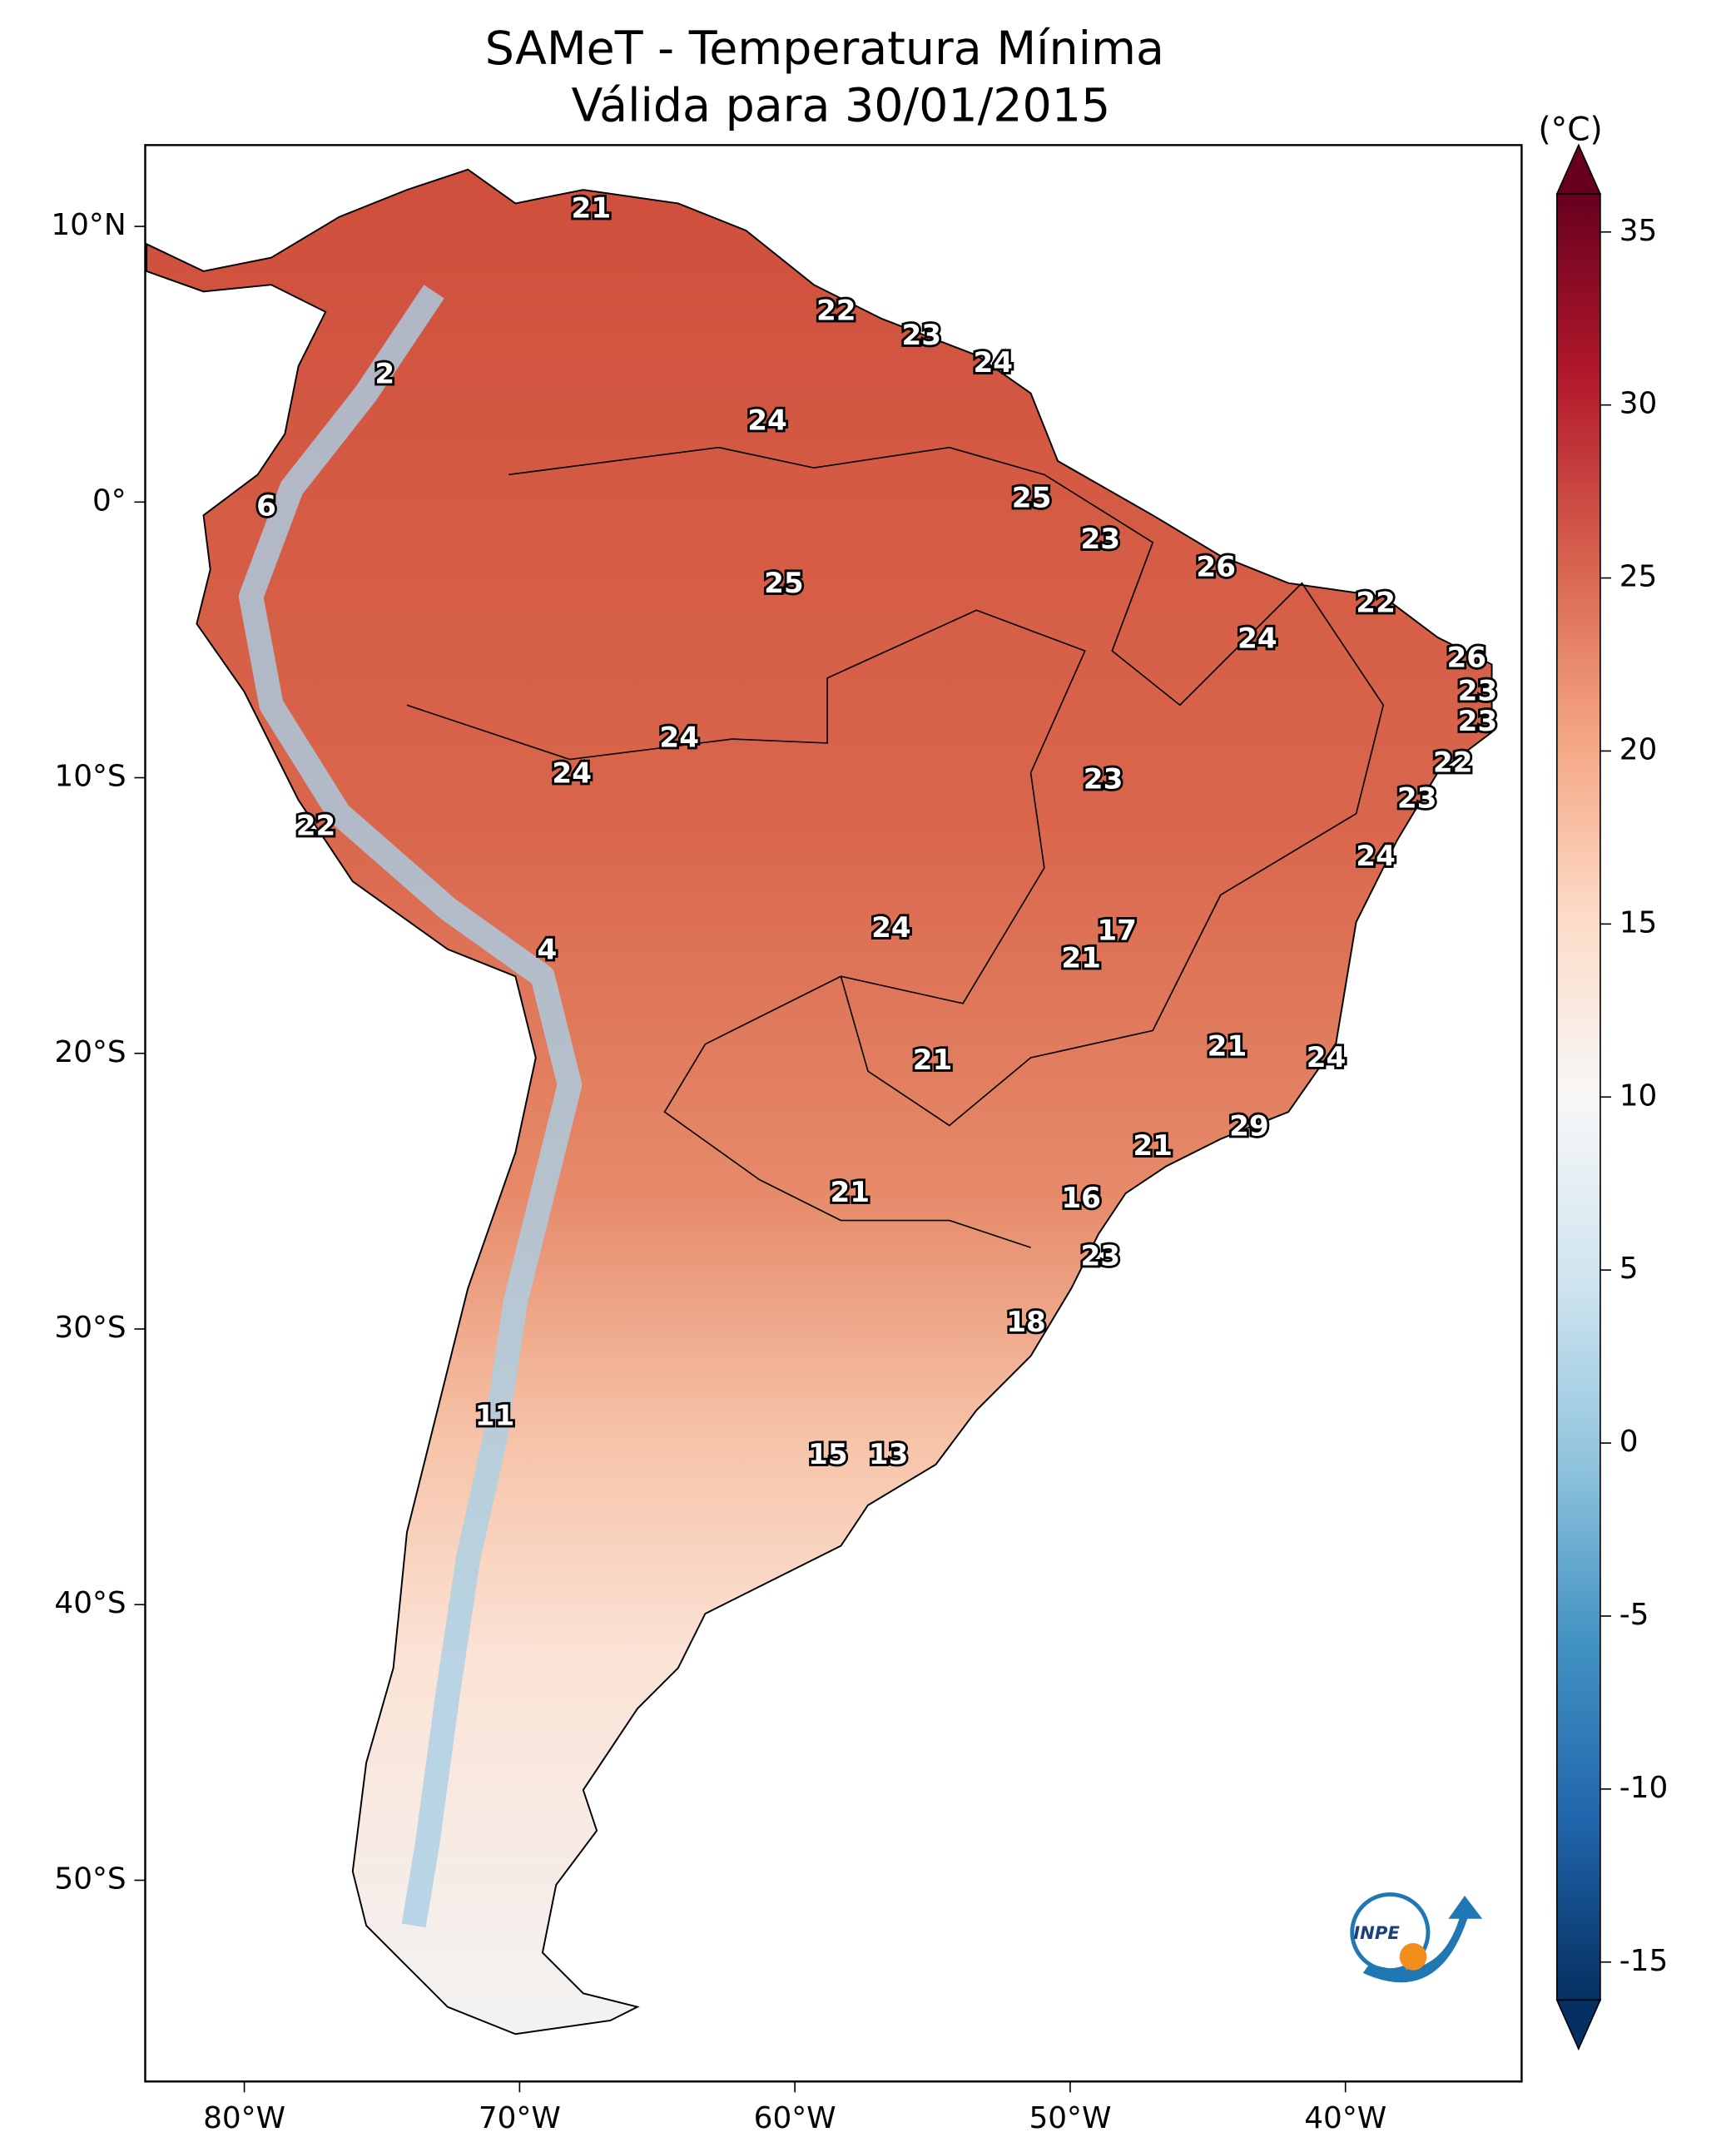 This screenshot has width=1736, height=2152. Describe the element at coordinates (109, 500) in the screenshot. I see `y-tick-label: 0°` at that location.